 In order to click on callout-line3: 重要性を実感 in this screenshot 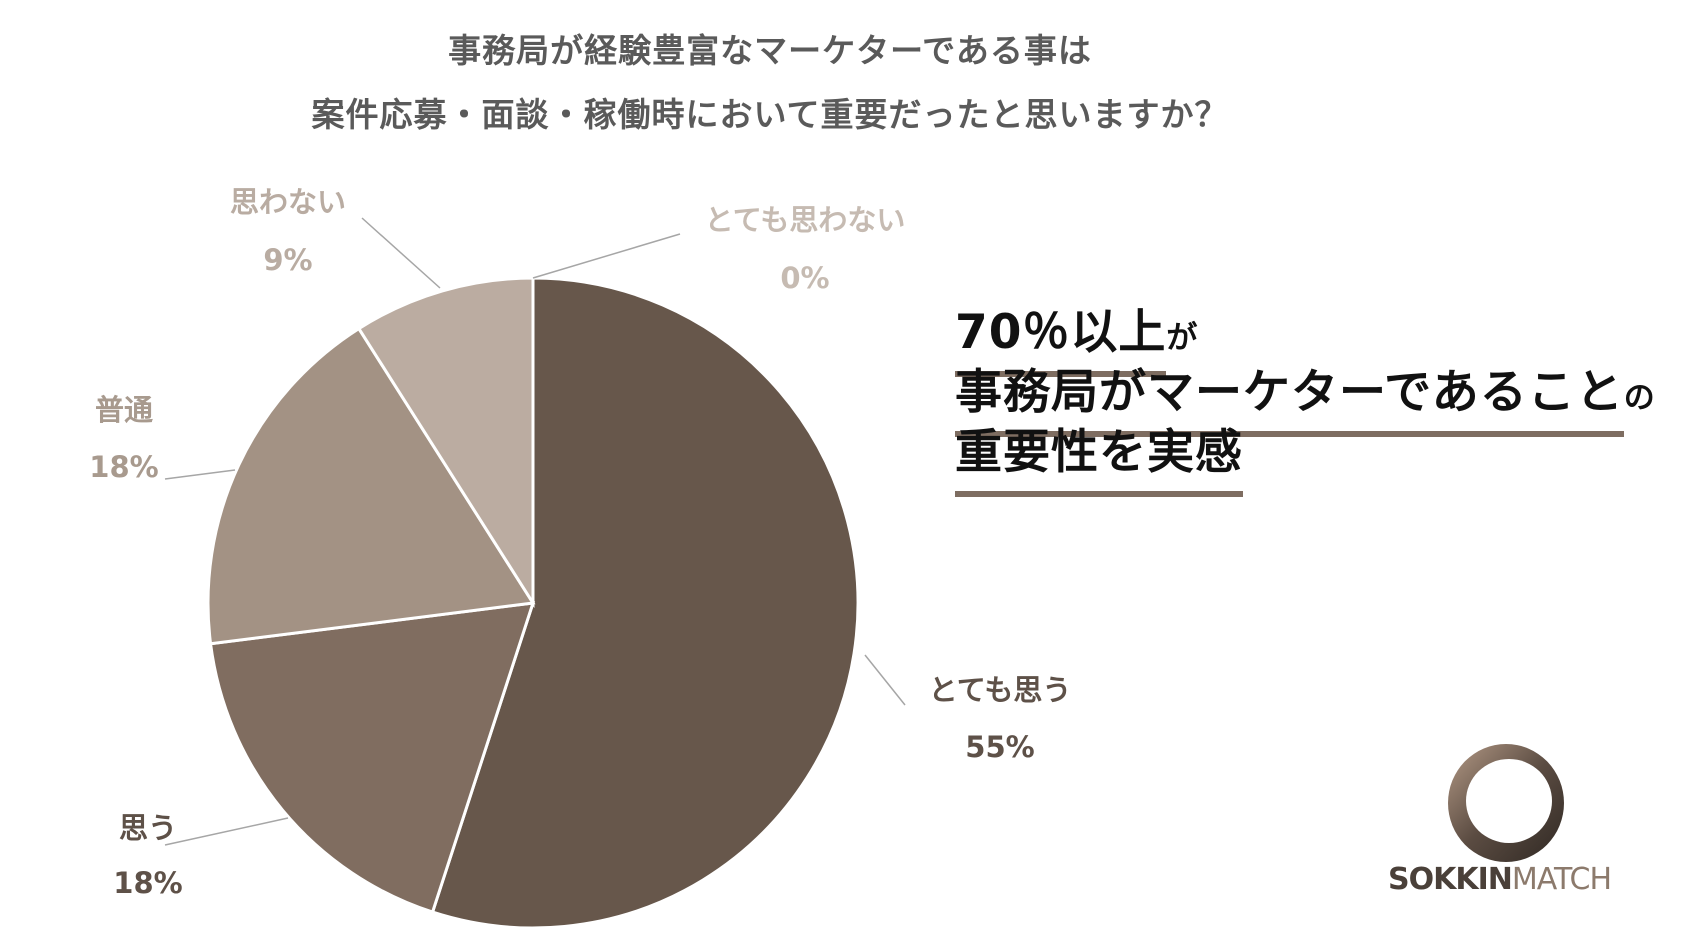, I will do `click(1099, 461)`.